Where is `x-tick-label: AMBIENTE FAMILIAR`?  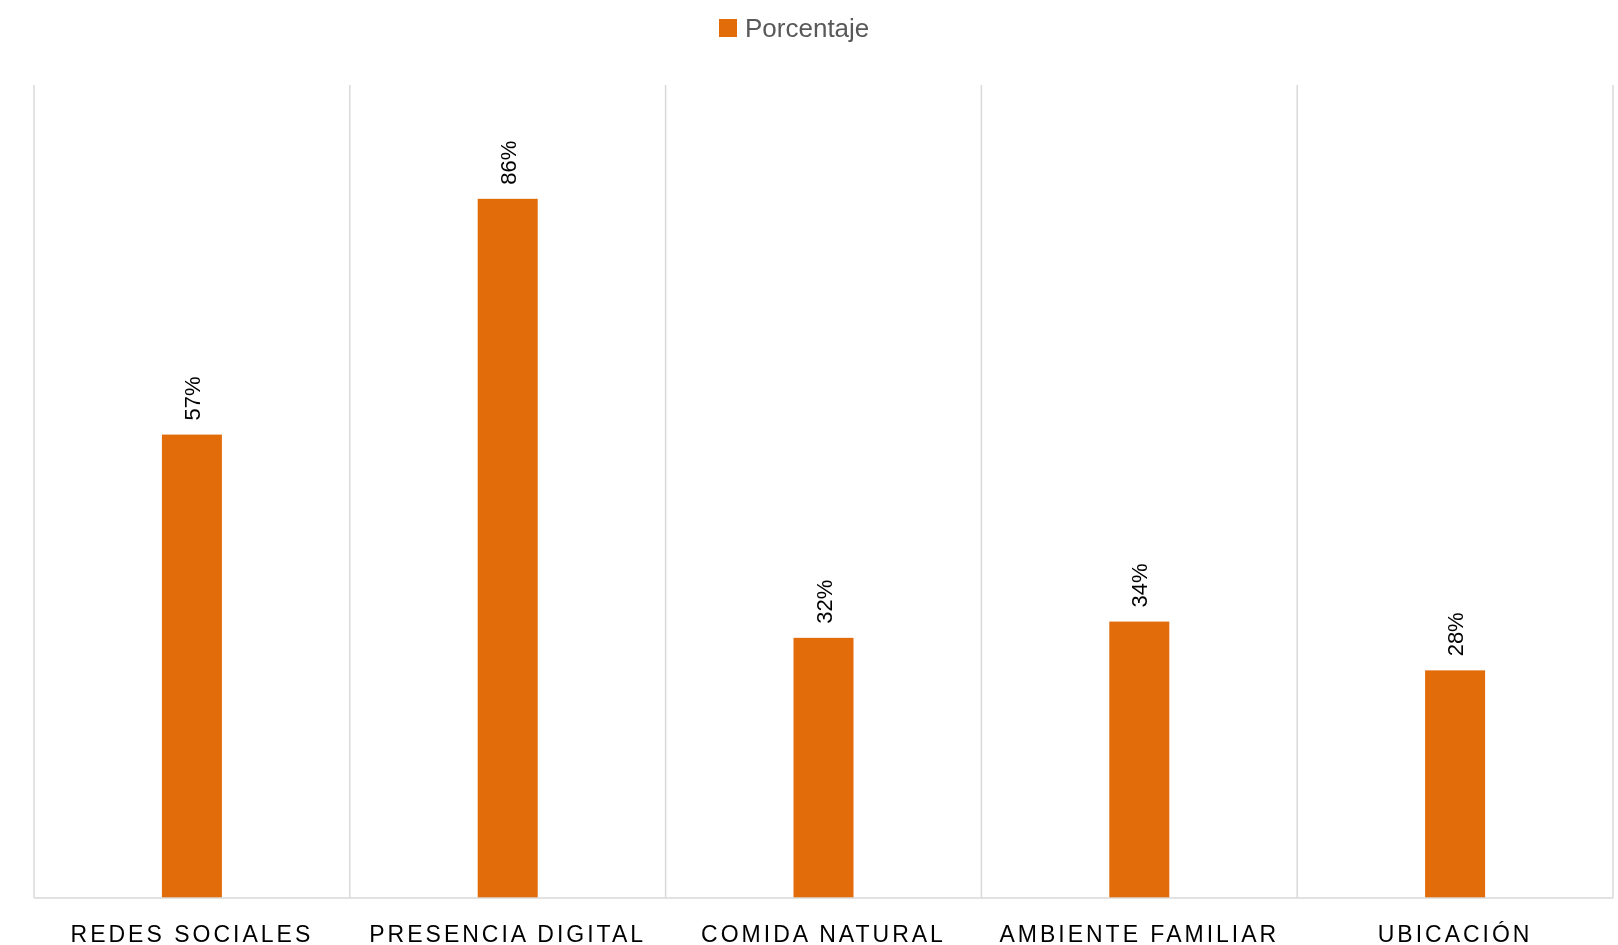
x-tick-label: AMBIENTE FAMILIAR is located at coordinates (1139, 933).